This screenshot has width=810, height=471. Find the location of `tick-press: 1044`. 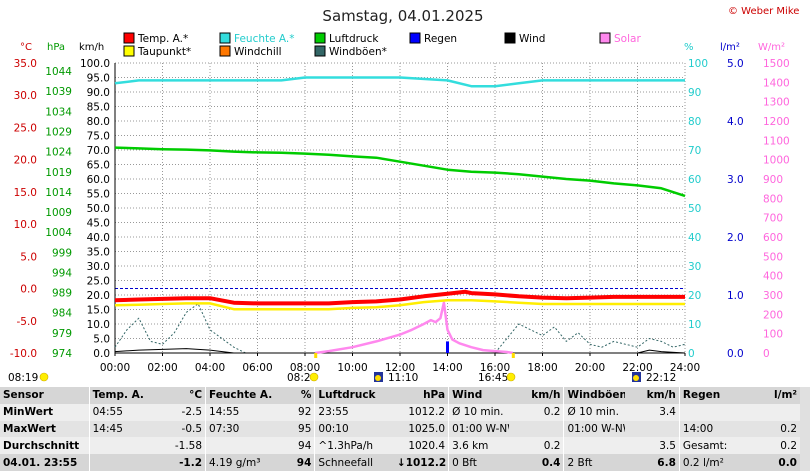

tick-press: 1044 is located at coordinates (58, 72).